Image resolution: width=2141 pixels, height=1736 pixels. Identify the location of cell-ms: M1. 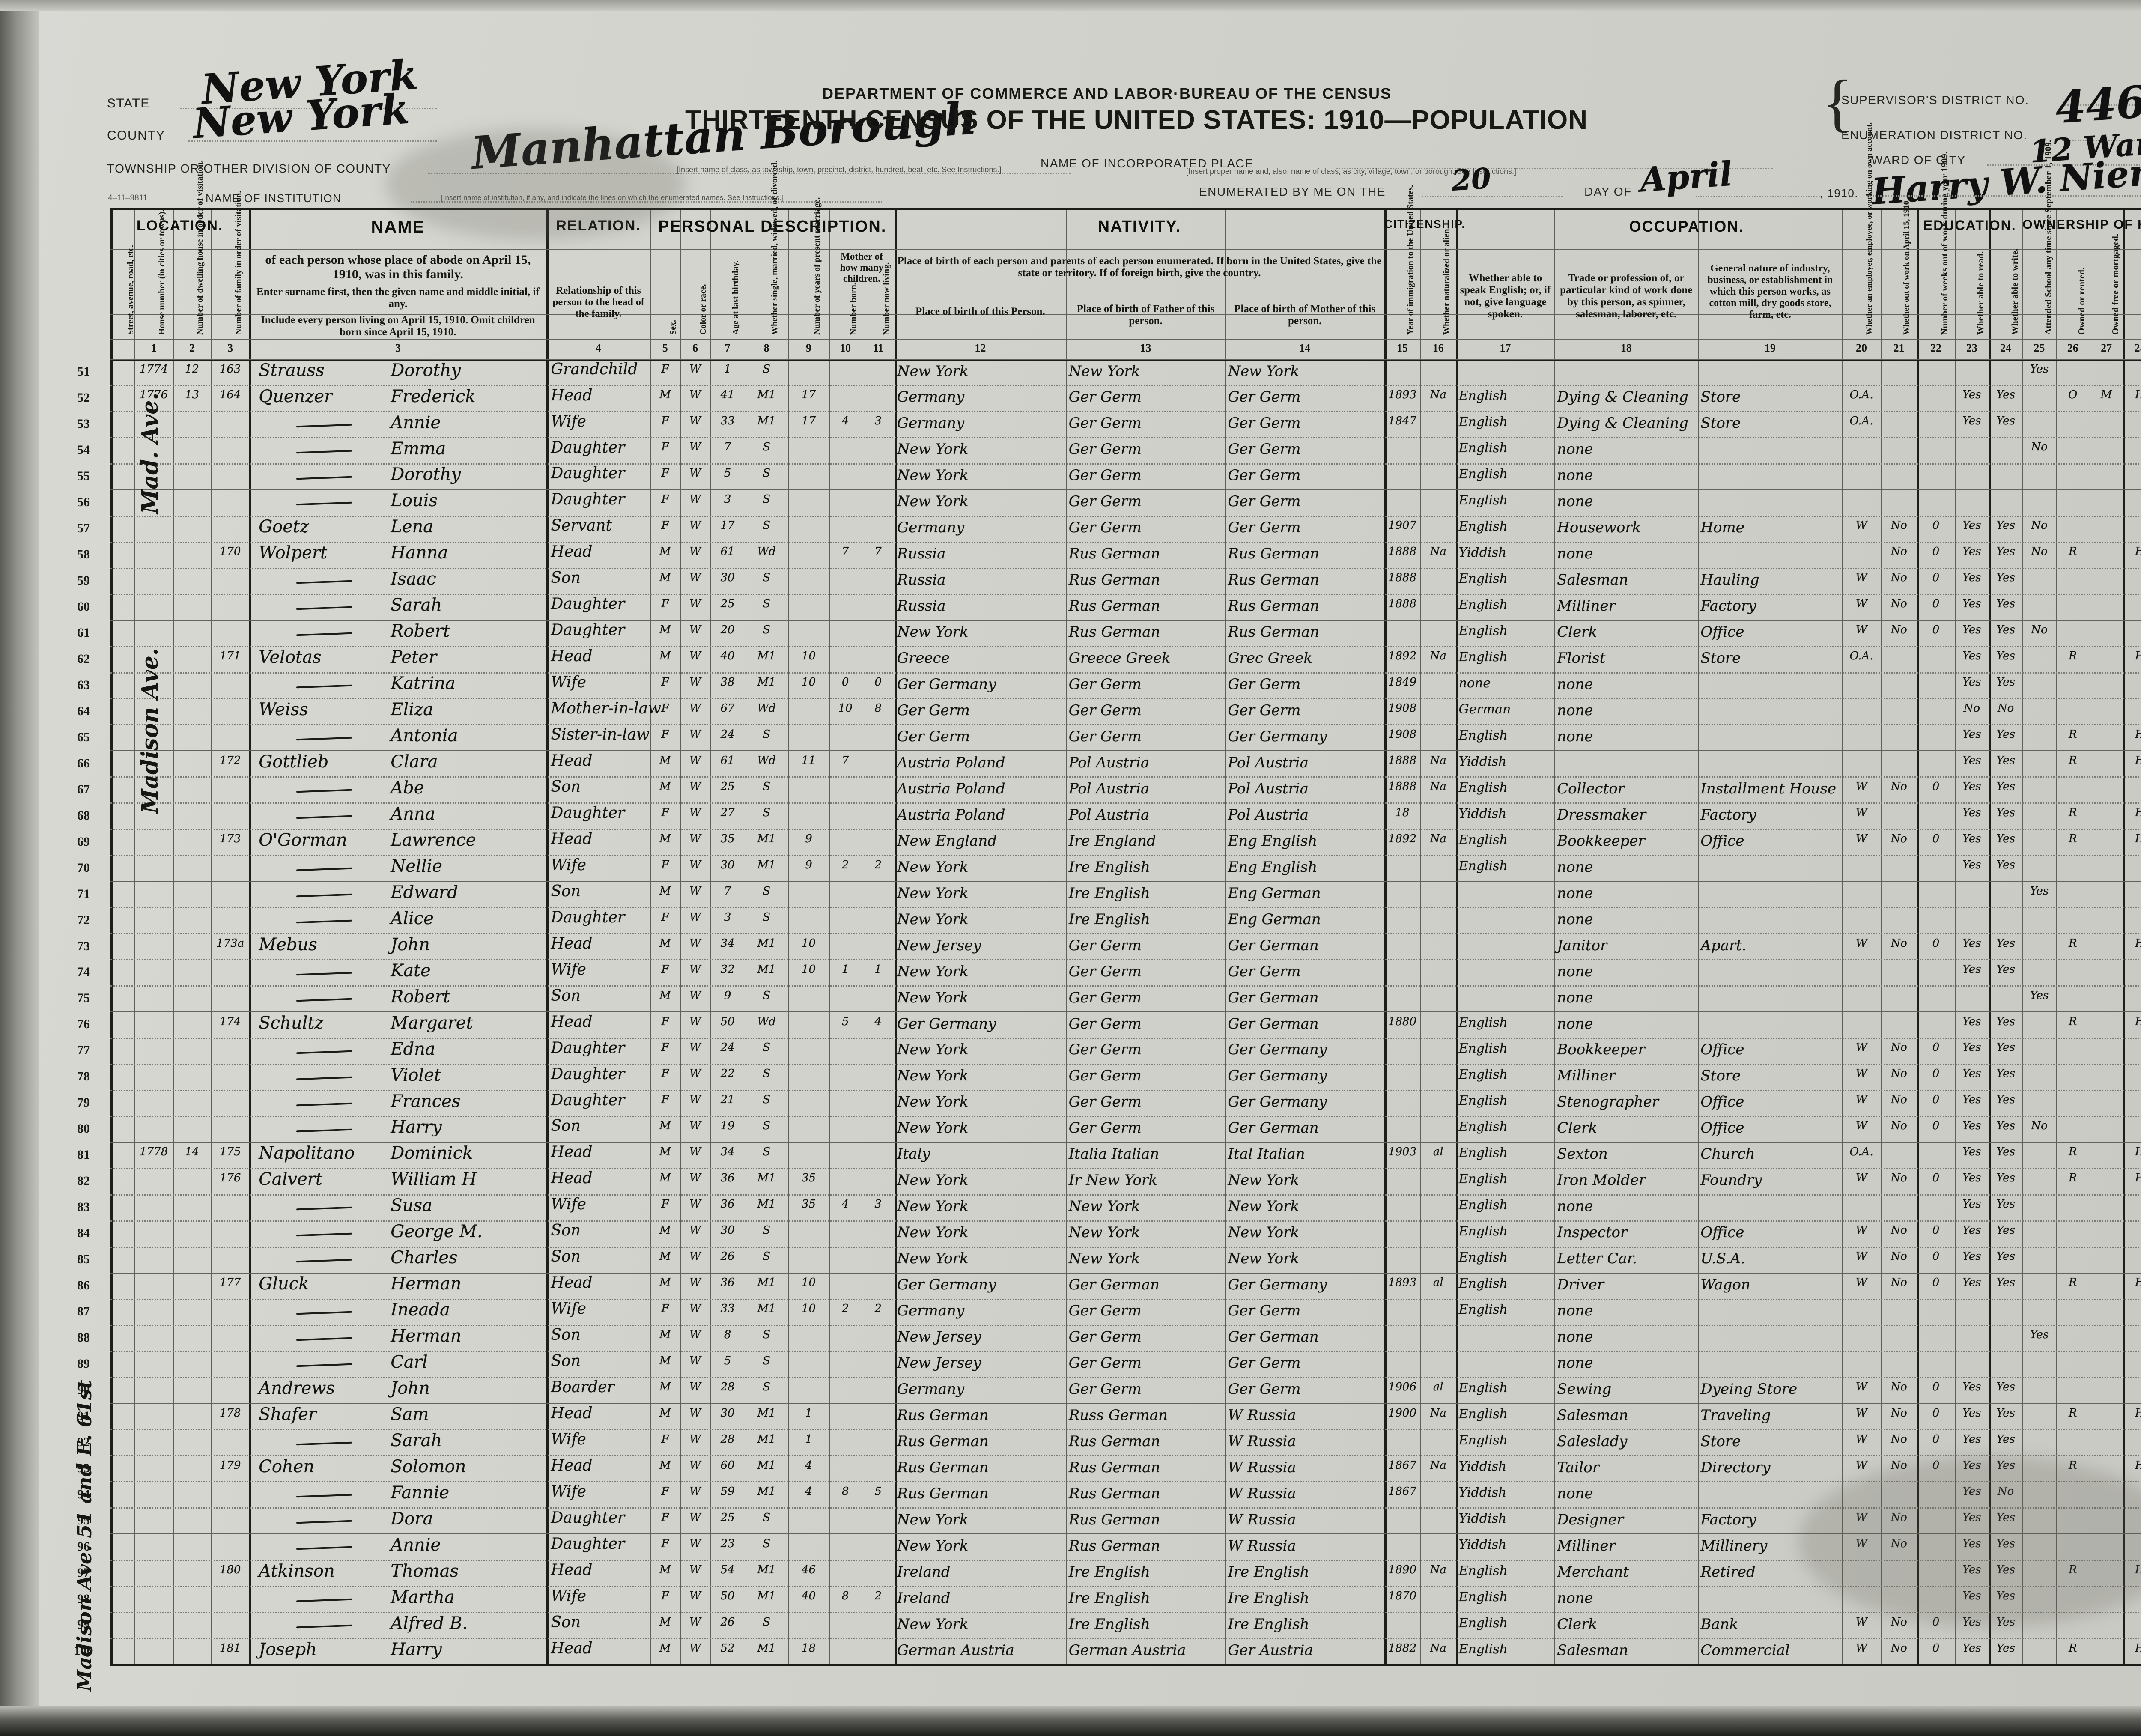
(766, 864).